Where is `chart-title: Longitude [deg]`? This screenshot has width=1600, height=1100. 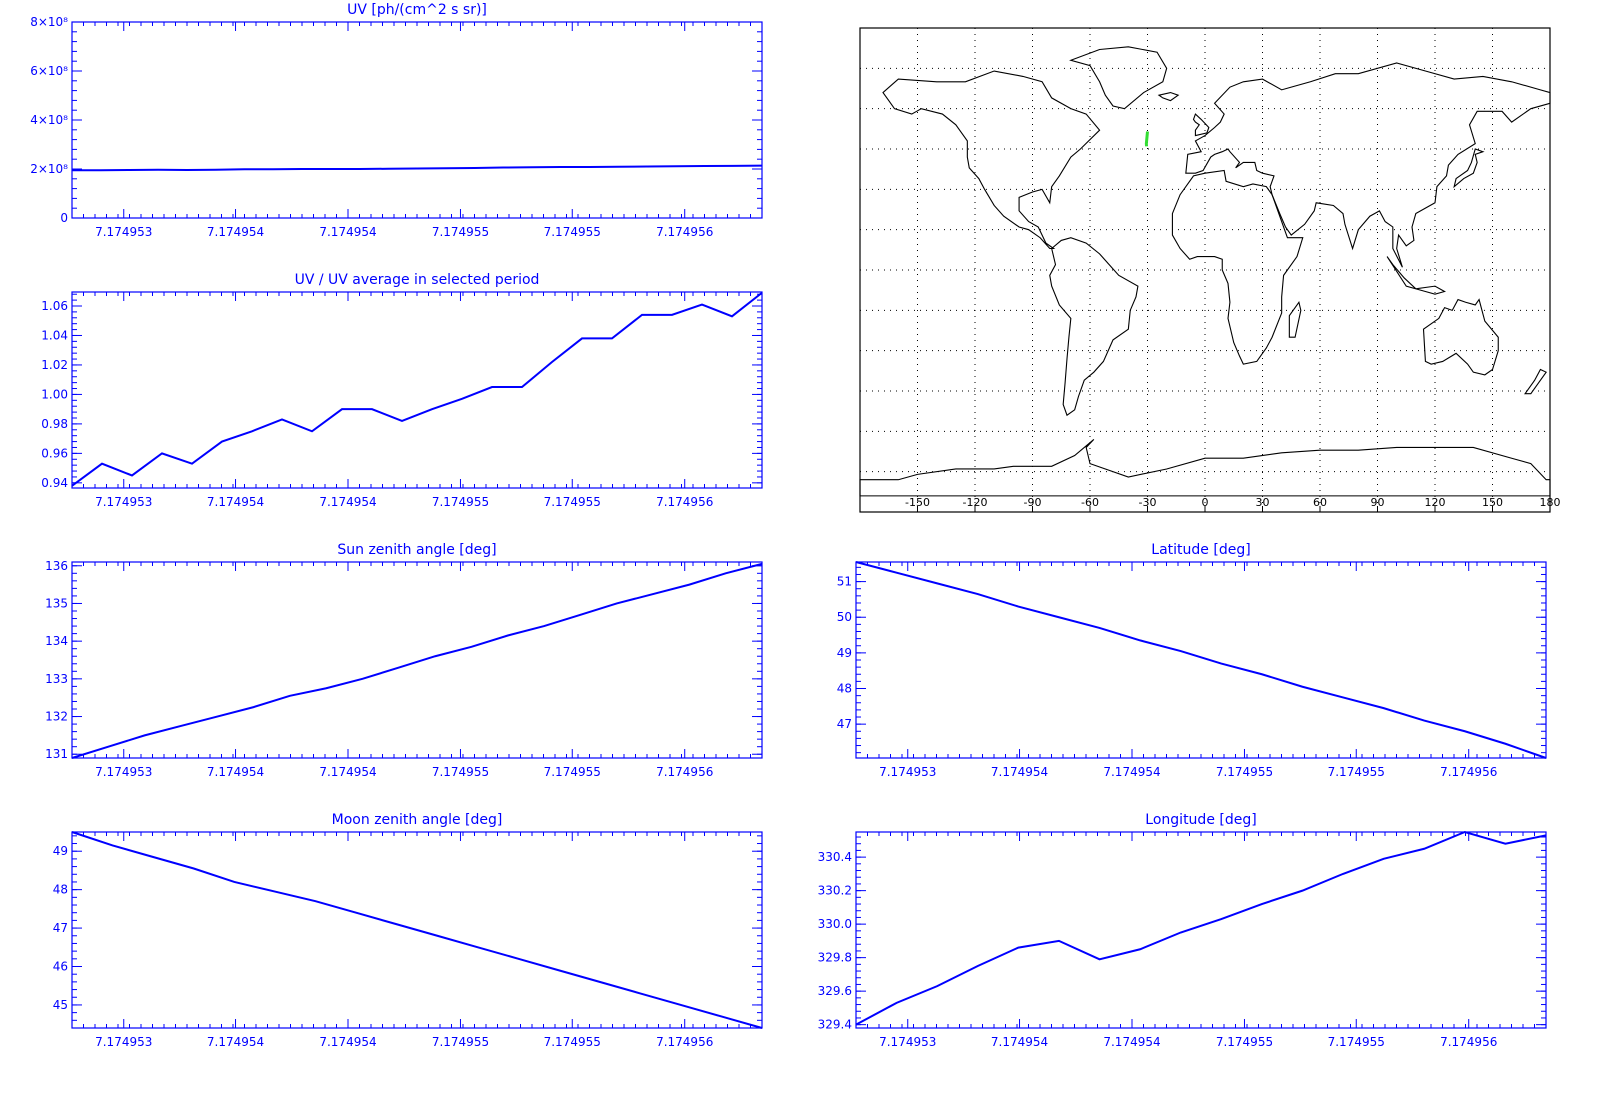 chart-title: Longitude [deg] is located at coordinates (1200, 820).